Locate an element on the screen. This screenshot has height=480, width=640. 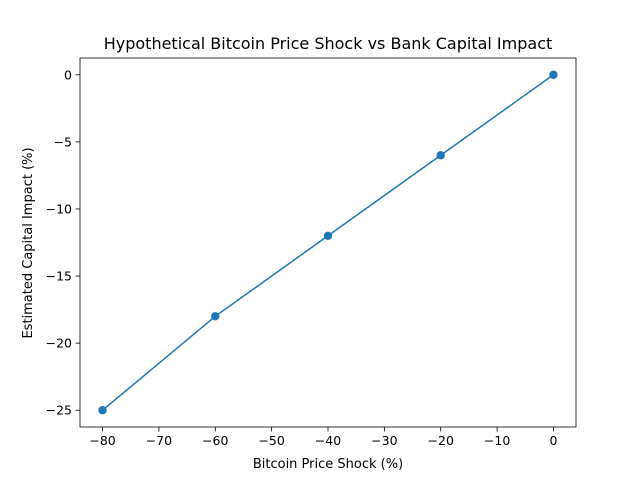
x-tick-label: −30 is located at coordinates (384, 440).